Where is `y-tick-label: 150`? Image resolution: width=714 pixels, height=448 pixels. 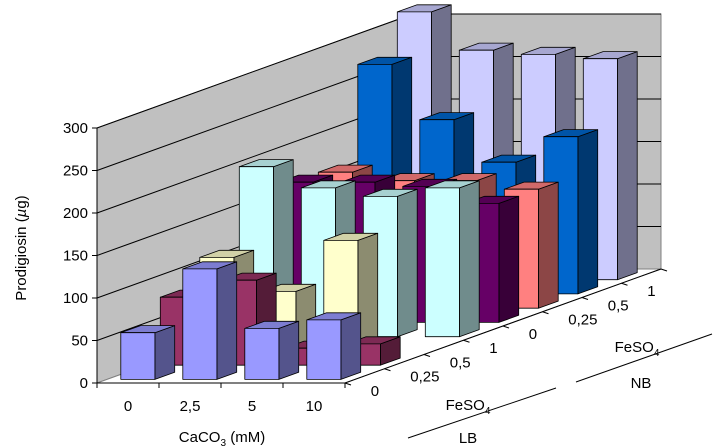
y-tick-label: 150 is located at coordinates (75, 256).